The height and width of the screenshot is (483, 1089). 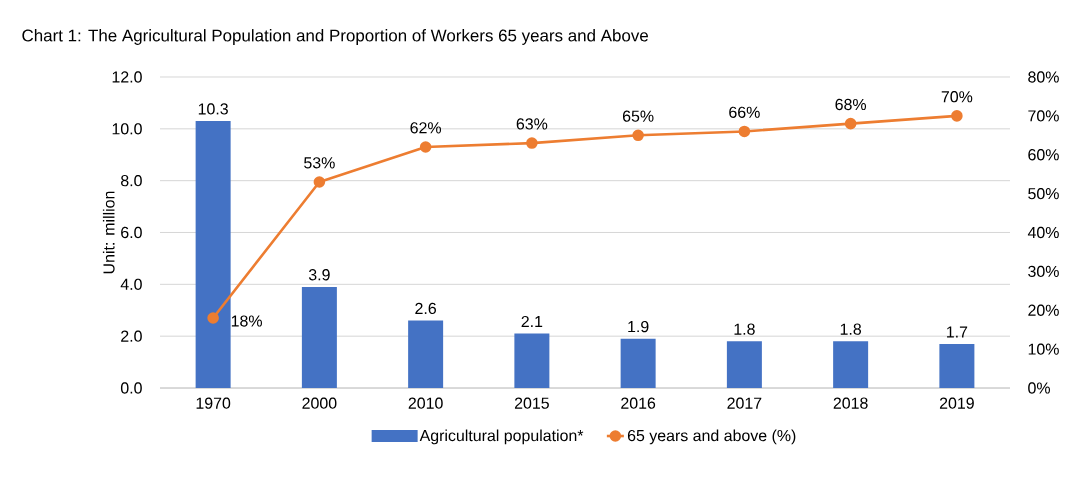 What do you see at coordinates (319, 403) in the screenshot?
I see `x-tick-label: 2000` at bounding box center [319, 403].